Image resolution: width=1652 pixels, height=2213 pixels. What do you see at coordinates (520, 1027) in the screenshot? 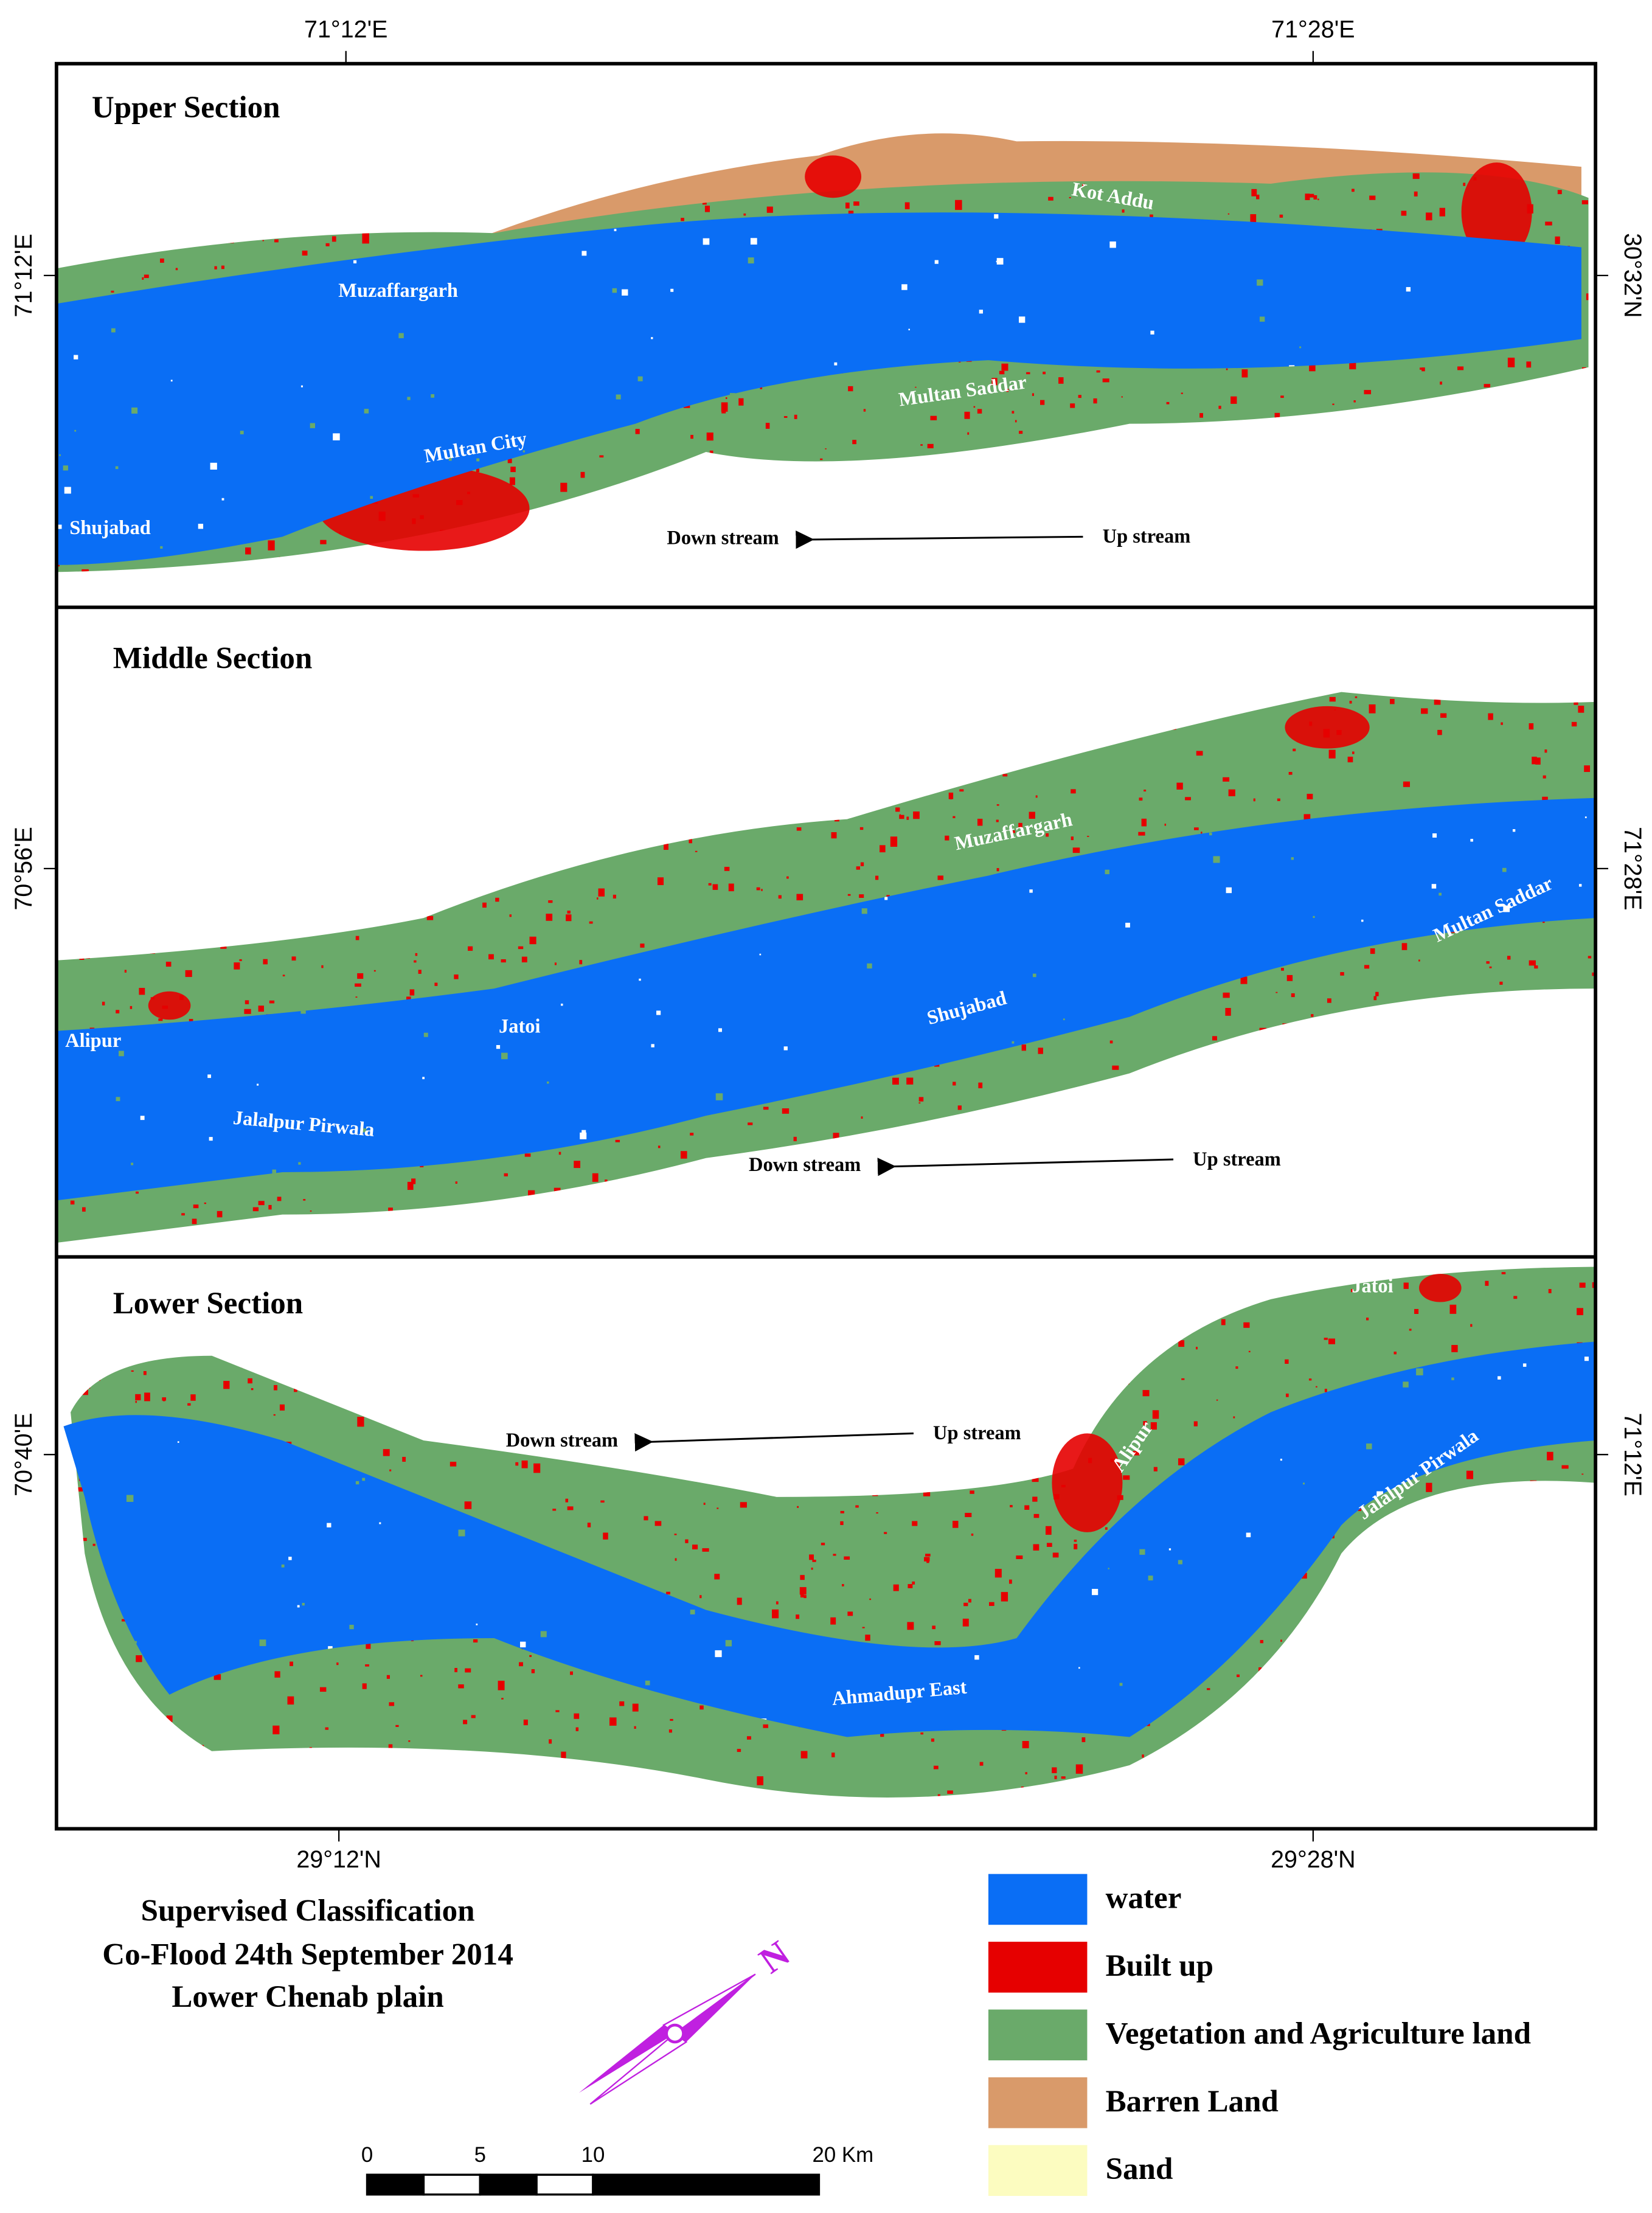
I see `place-label: Jatoi` at bounding box center [520, 1027].